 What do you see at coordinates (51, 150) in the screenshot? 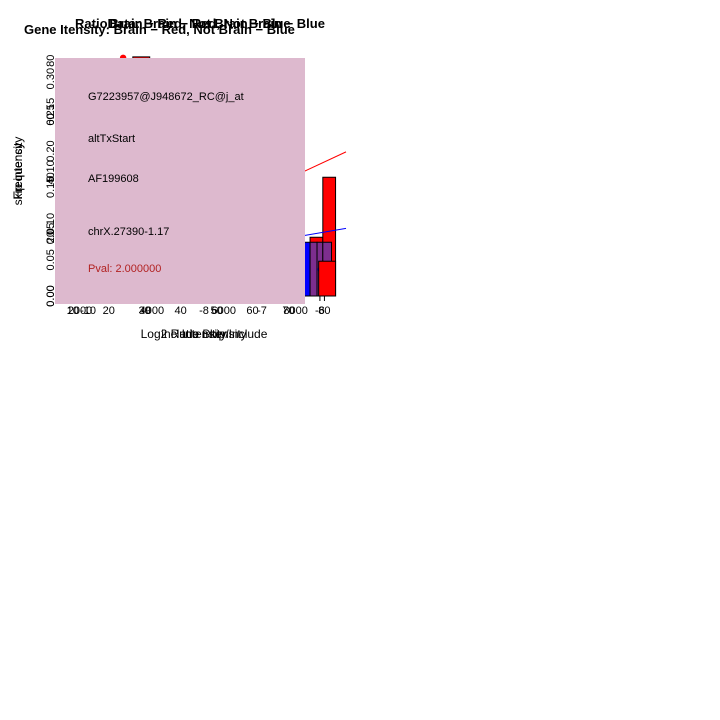
I see `y-tick-label: 0.20` at bounding box center [51, 150].